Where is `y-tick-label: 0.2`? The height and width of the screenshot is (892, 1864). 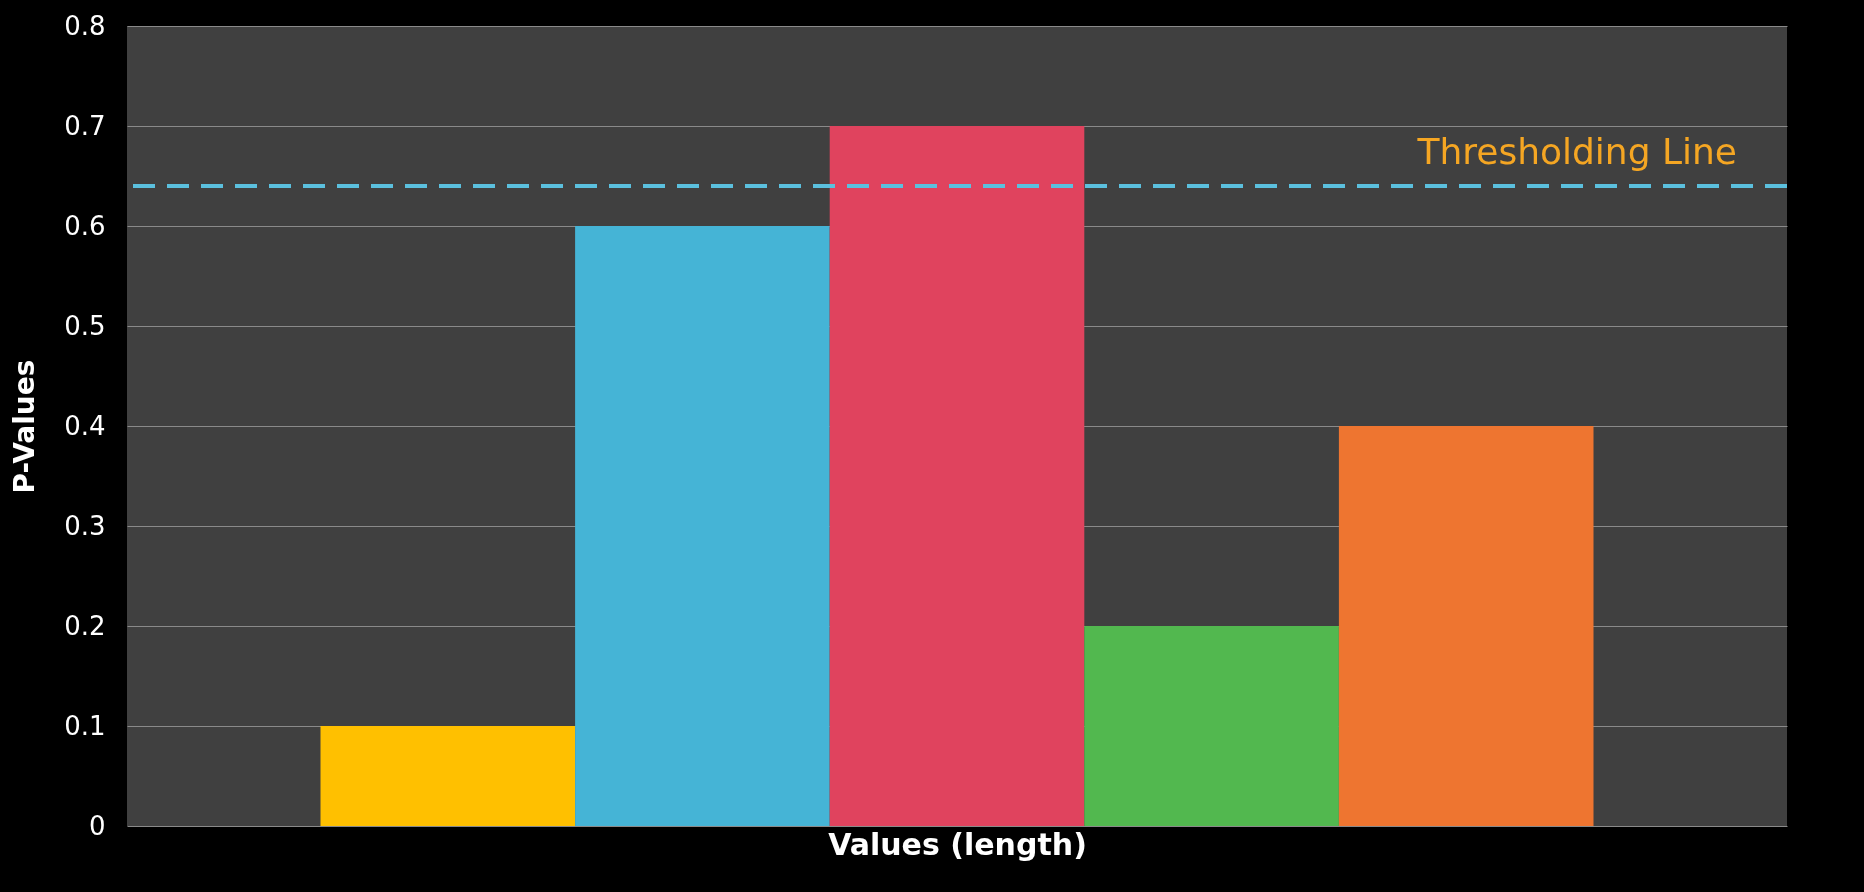 y-tick-label: 0.2 is located at coordinates (85, 625).